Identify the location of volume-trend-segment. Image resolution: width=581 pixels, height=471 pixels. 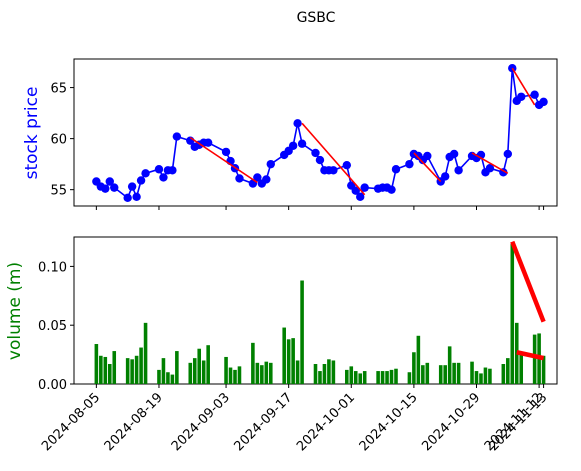
(527, 282).